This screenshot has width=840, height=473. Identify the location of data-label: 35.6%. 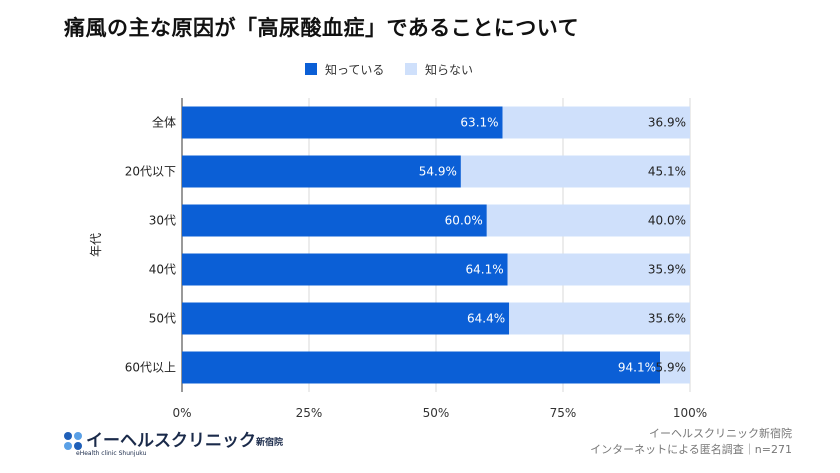
(667, 319).